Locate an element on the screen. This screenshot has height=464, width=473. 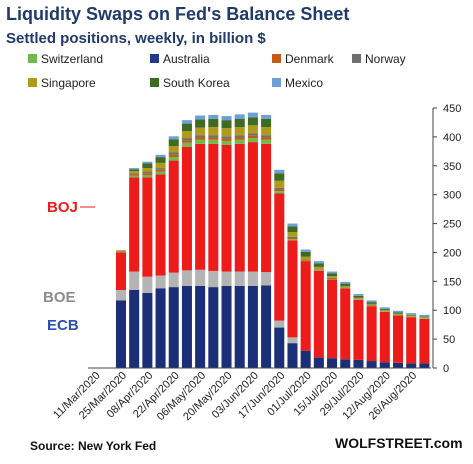
legend-label-south-korea: South Korea is located at coordinates (196, 83).